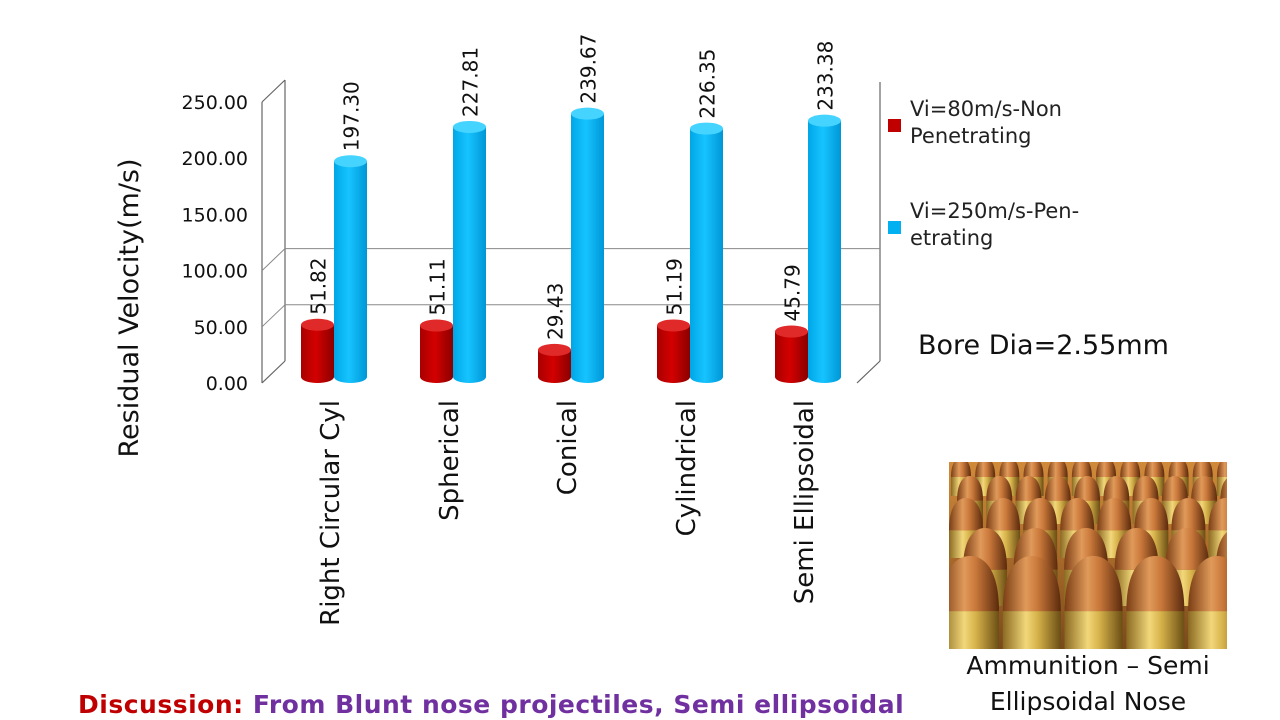 The height and width of the screenshot is (720, 1280). I want to click on y-axis-title: Residual Velocity(m/s), so click(129, 307).